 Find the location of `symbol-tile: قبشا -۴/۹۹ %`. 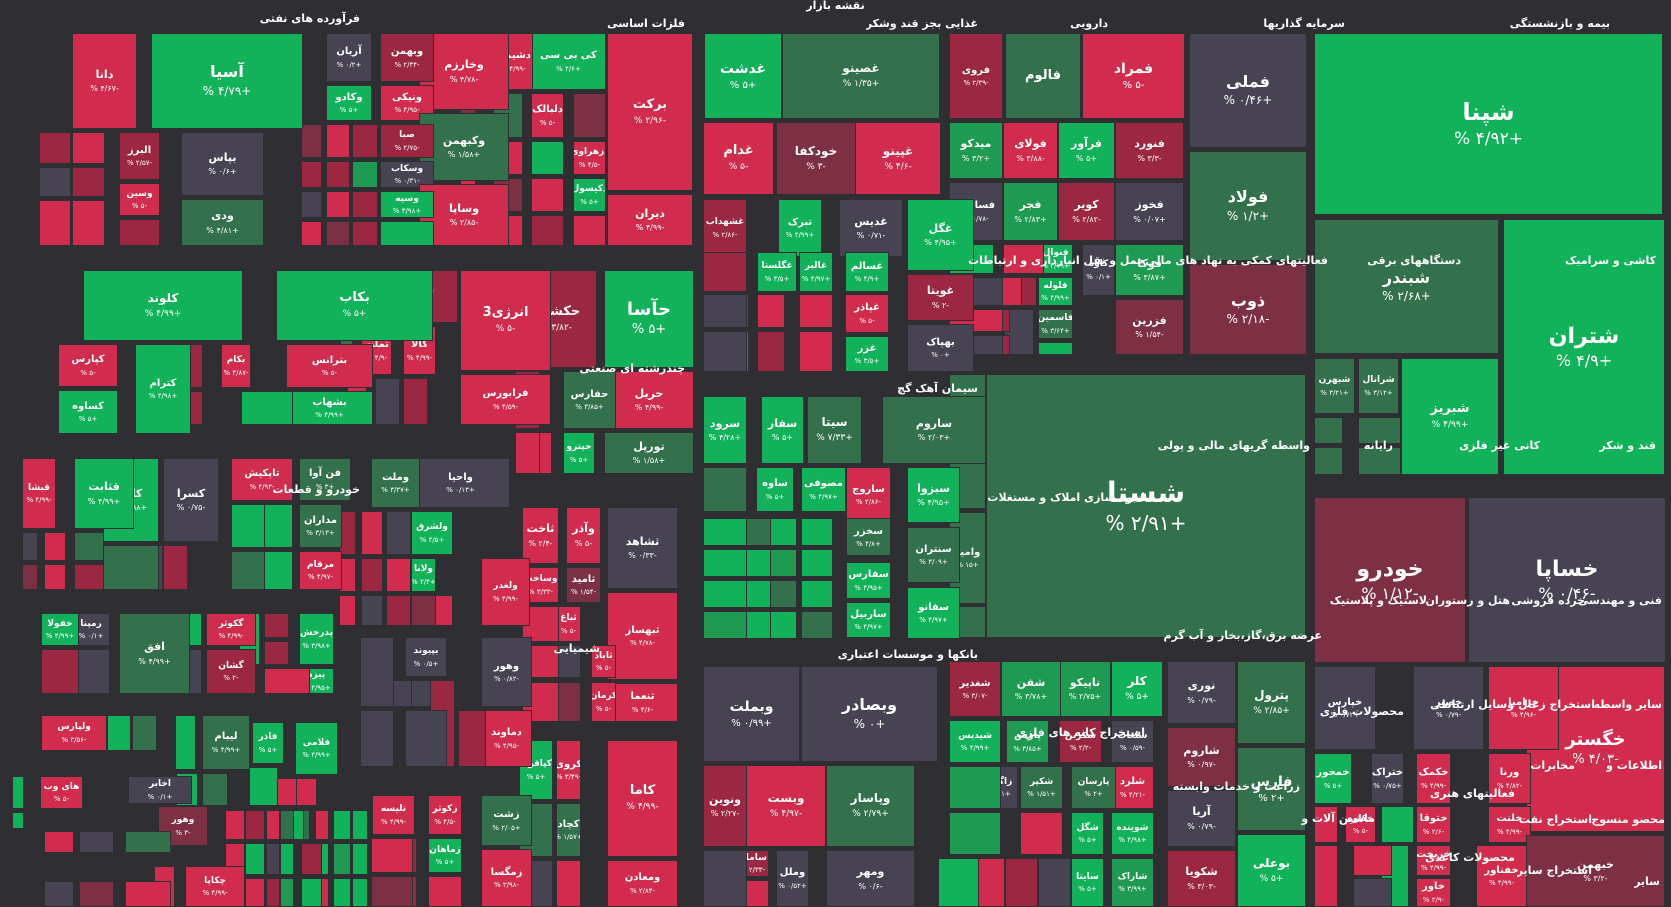

symbol-tile: قبشا -۴/۹۹ % is located at coordinates (39, 493).